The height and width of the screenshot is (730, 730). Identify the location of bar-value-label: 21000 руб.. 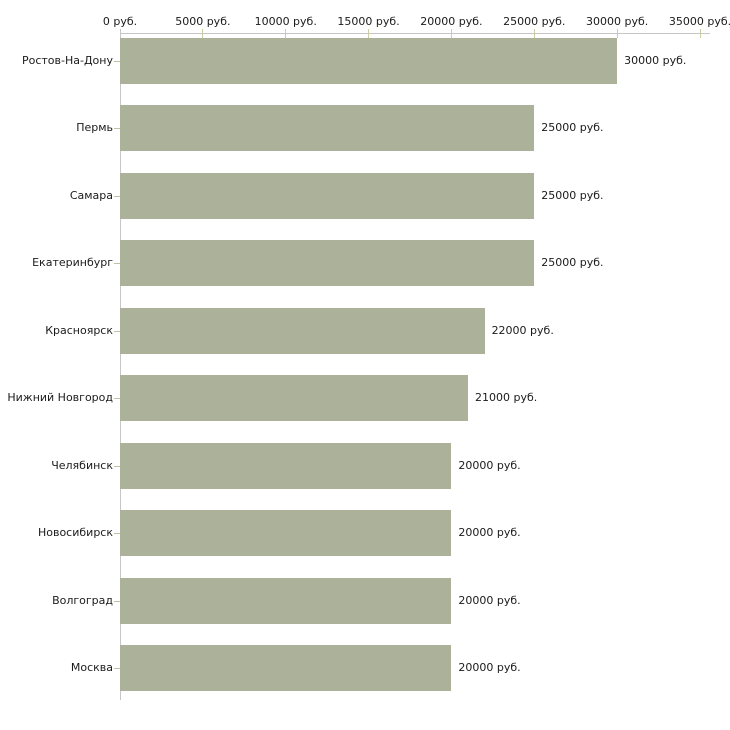
(506, 397).